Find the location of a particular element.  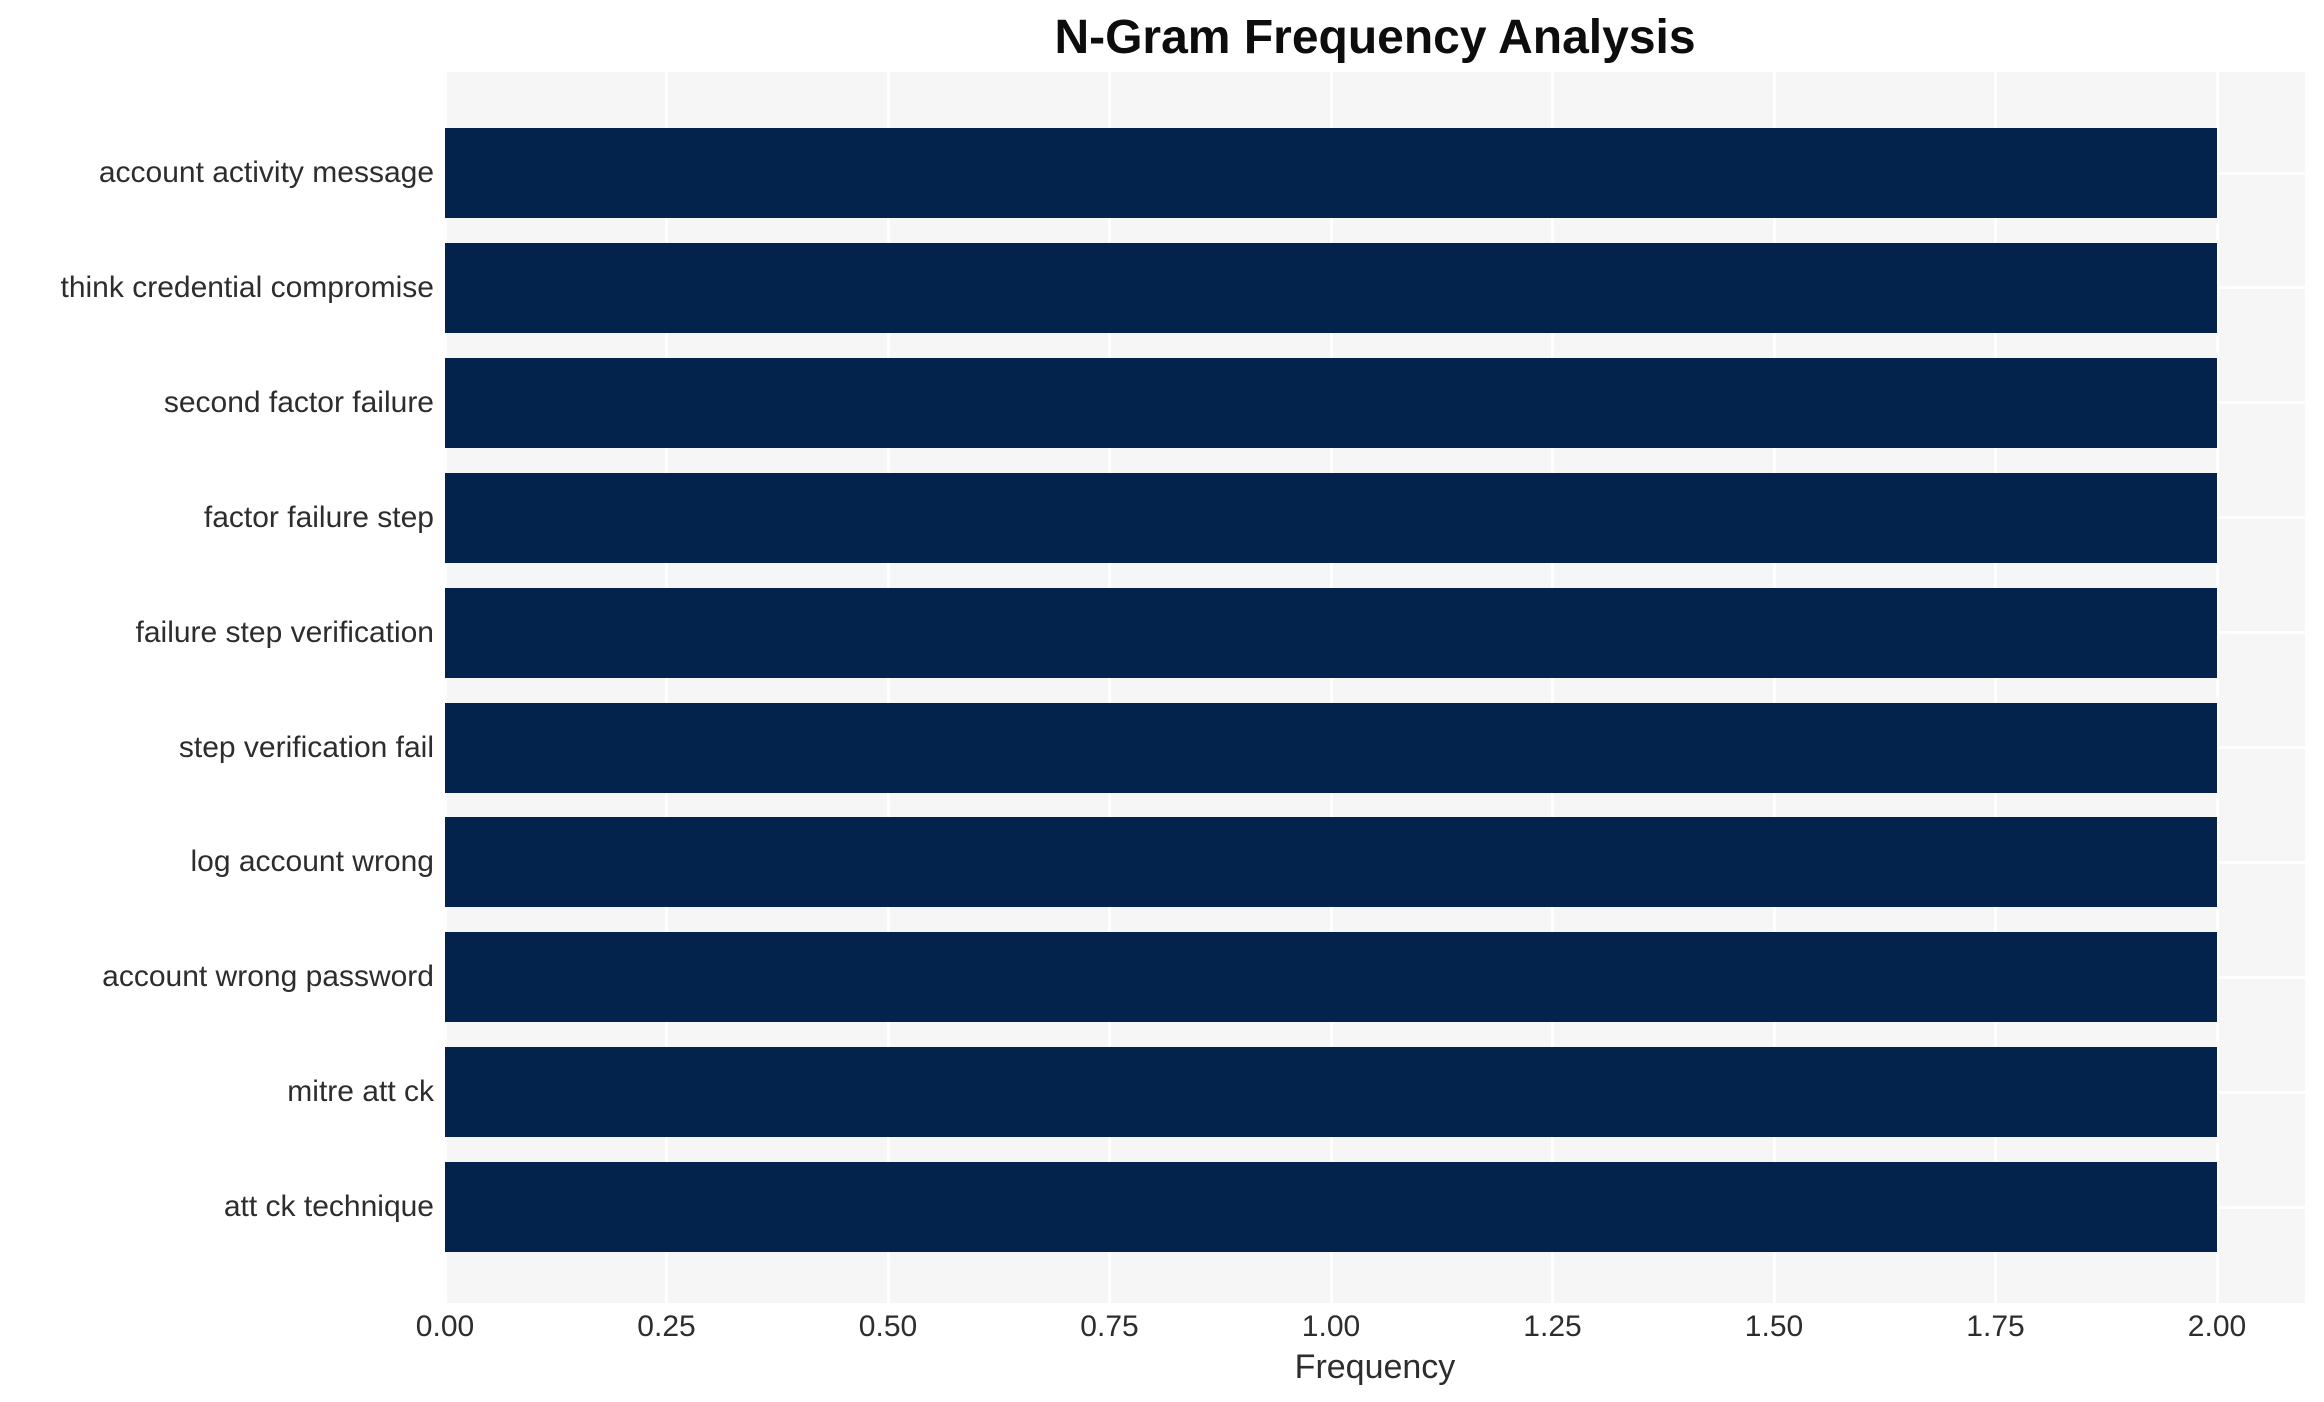

bar-factor-failure-step is located at coordinates (1331, 517).